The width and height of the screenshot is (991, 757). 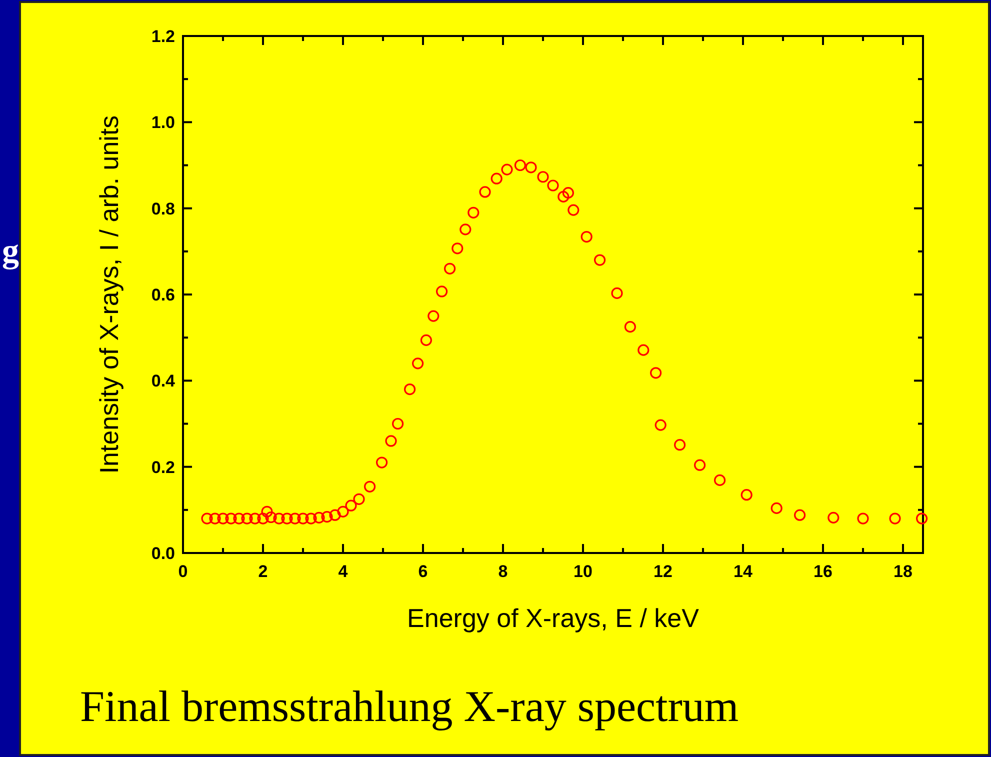 I want to click on y-tick-label: 0.4, so click(x=163, y=381).